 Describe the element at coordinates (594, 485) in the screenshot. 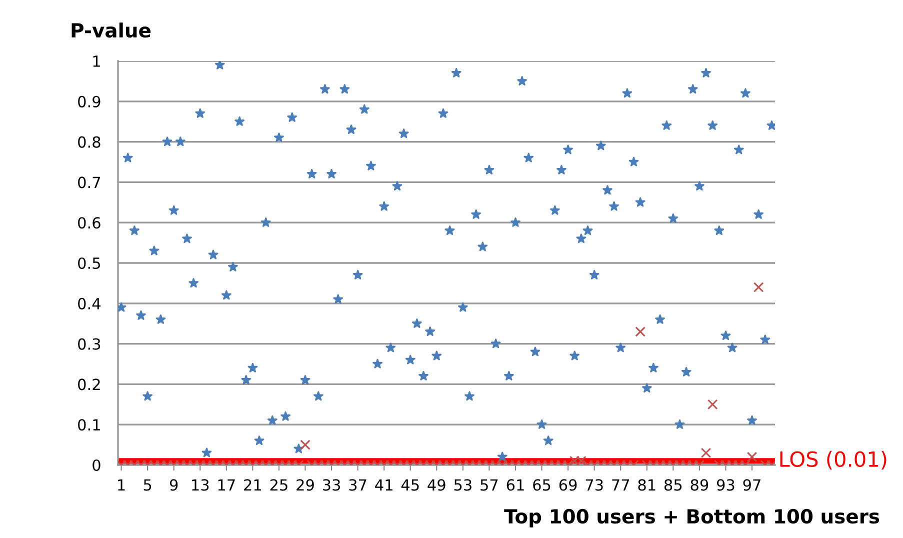

I see `x-tick-label: 73` at that location.